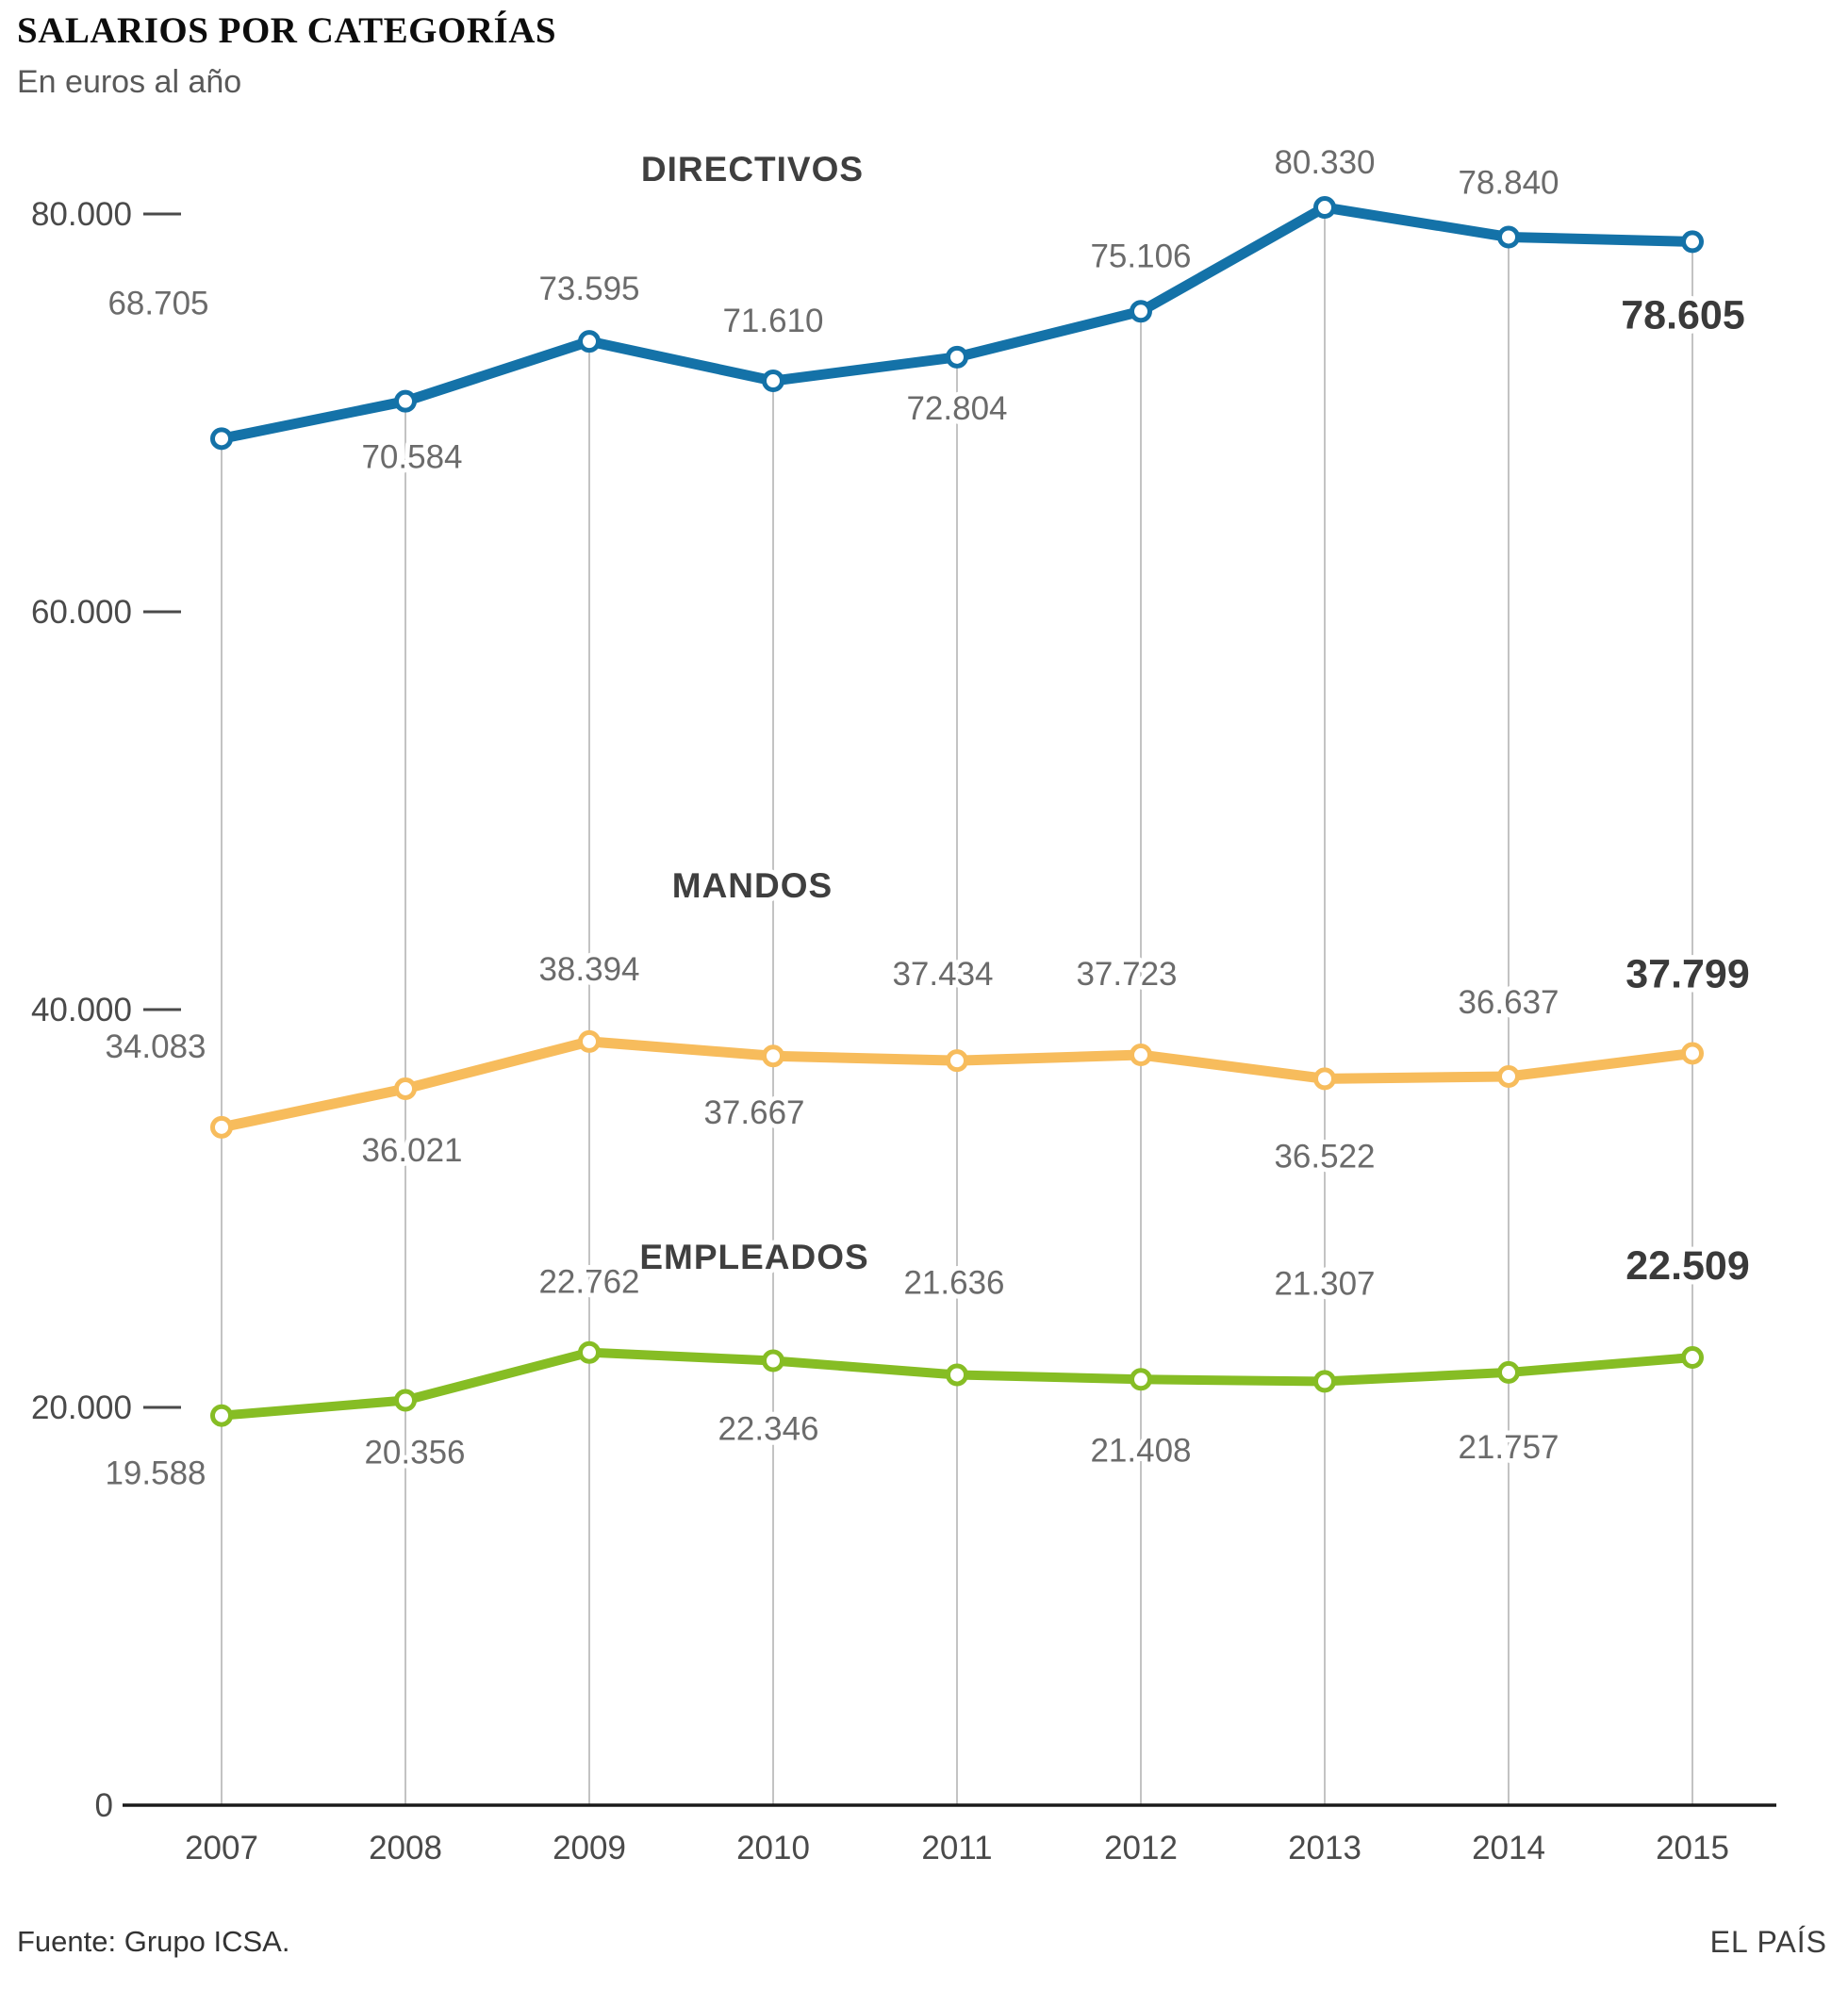  Describe the element at coordinates (405, 1088) in the screenshot. I see `marker-mandos-2008` at that location.